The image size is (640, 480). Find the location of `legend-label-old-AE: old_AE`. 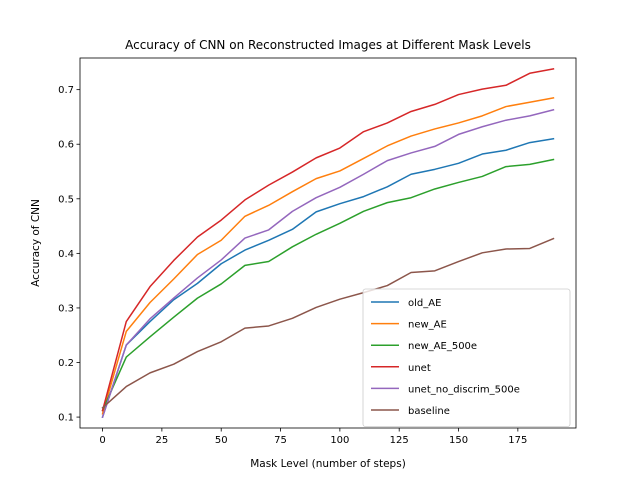

legend-label-old-AE: old_AE is located at coordinates (424, 303).